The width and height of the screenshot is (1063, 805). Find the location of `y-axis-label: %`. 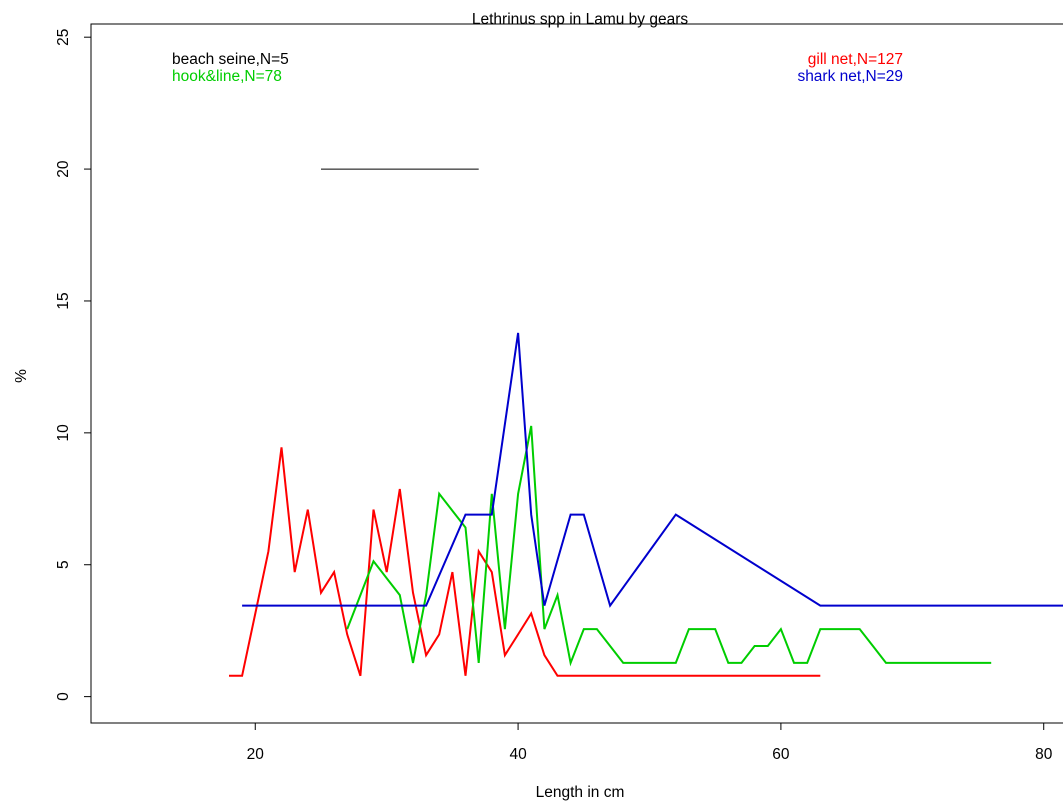

y-axis-label: % is located at coordinates (21, 376).